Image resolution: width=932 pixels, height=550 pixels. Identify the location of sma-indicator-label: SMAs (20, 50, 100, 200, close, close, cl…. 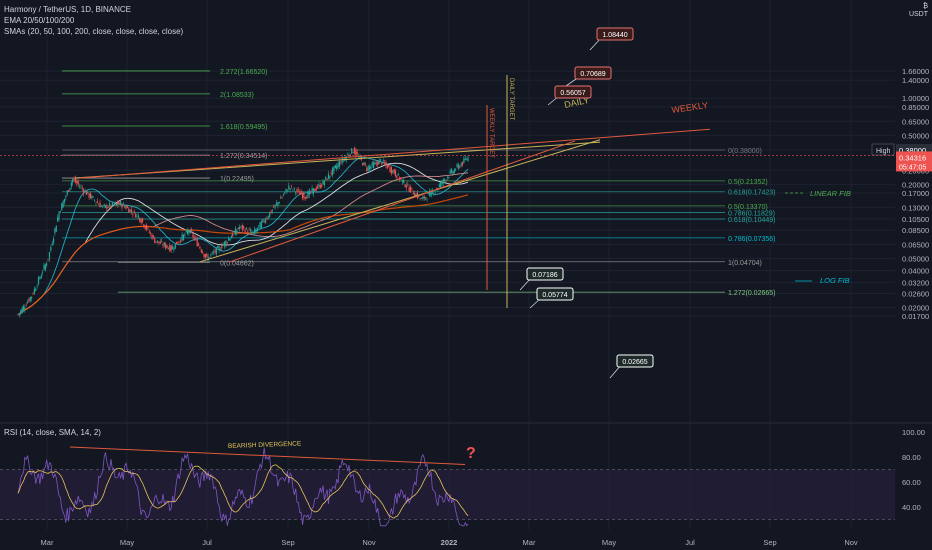
(94, 31).